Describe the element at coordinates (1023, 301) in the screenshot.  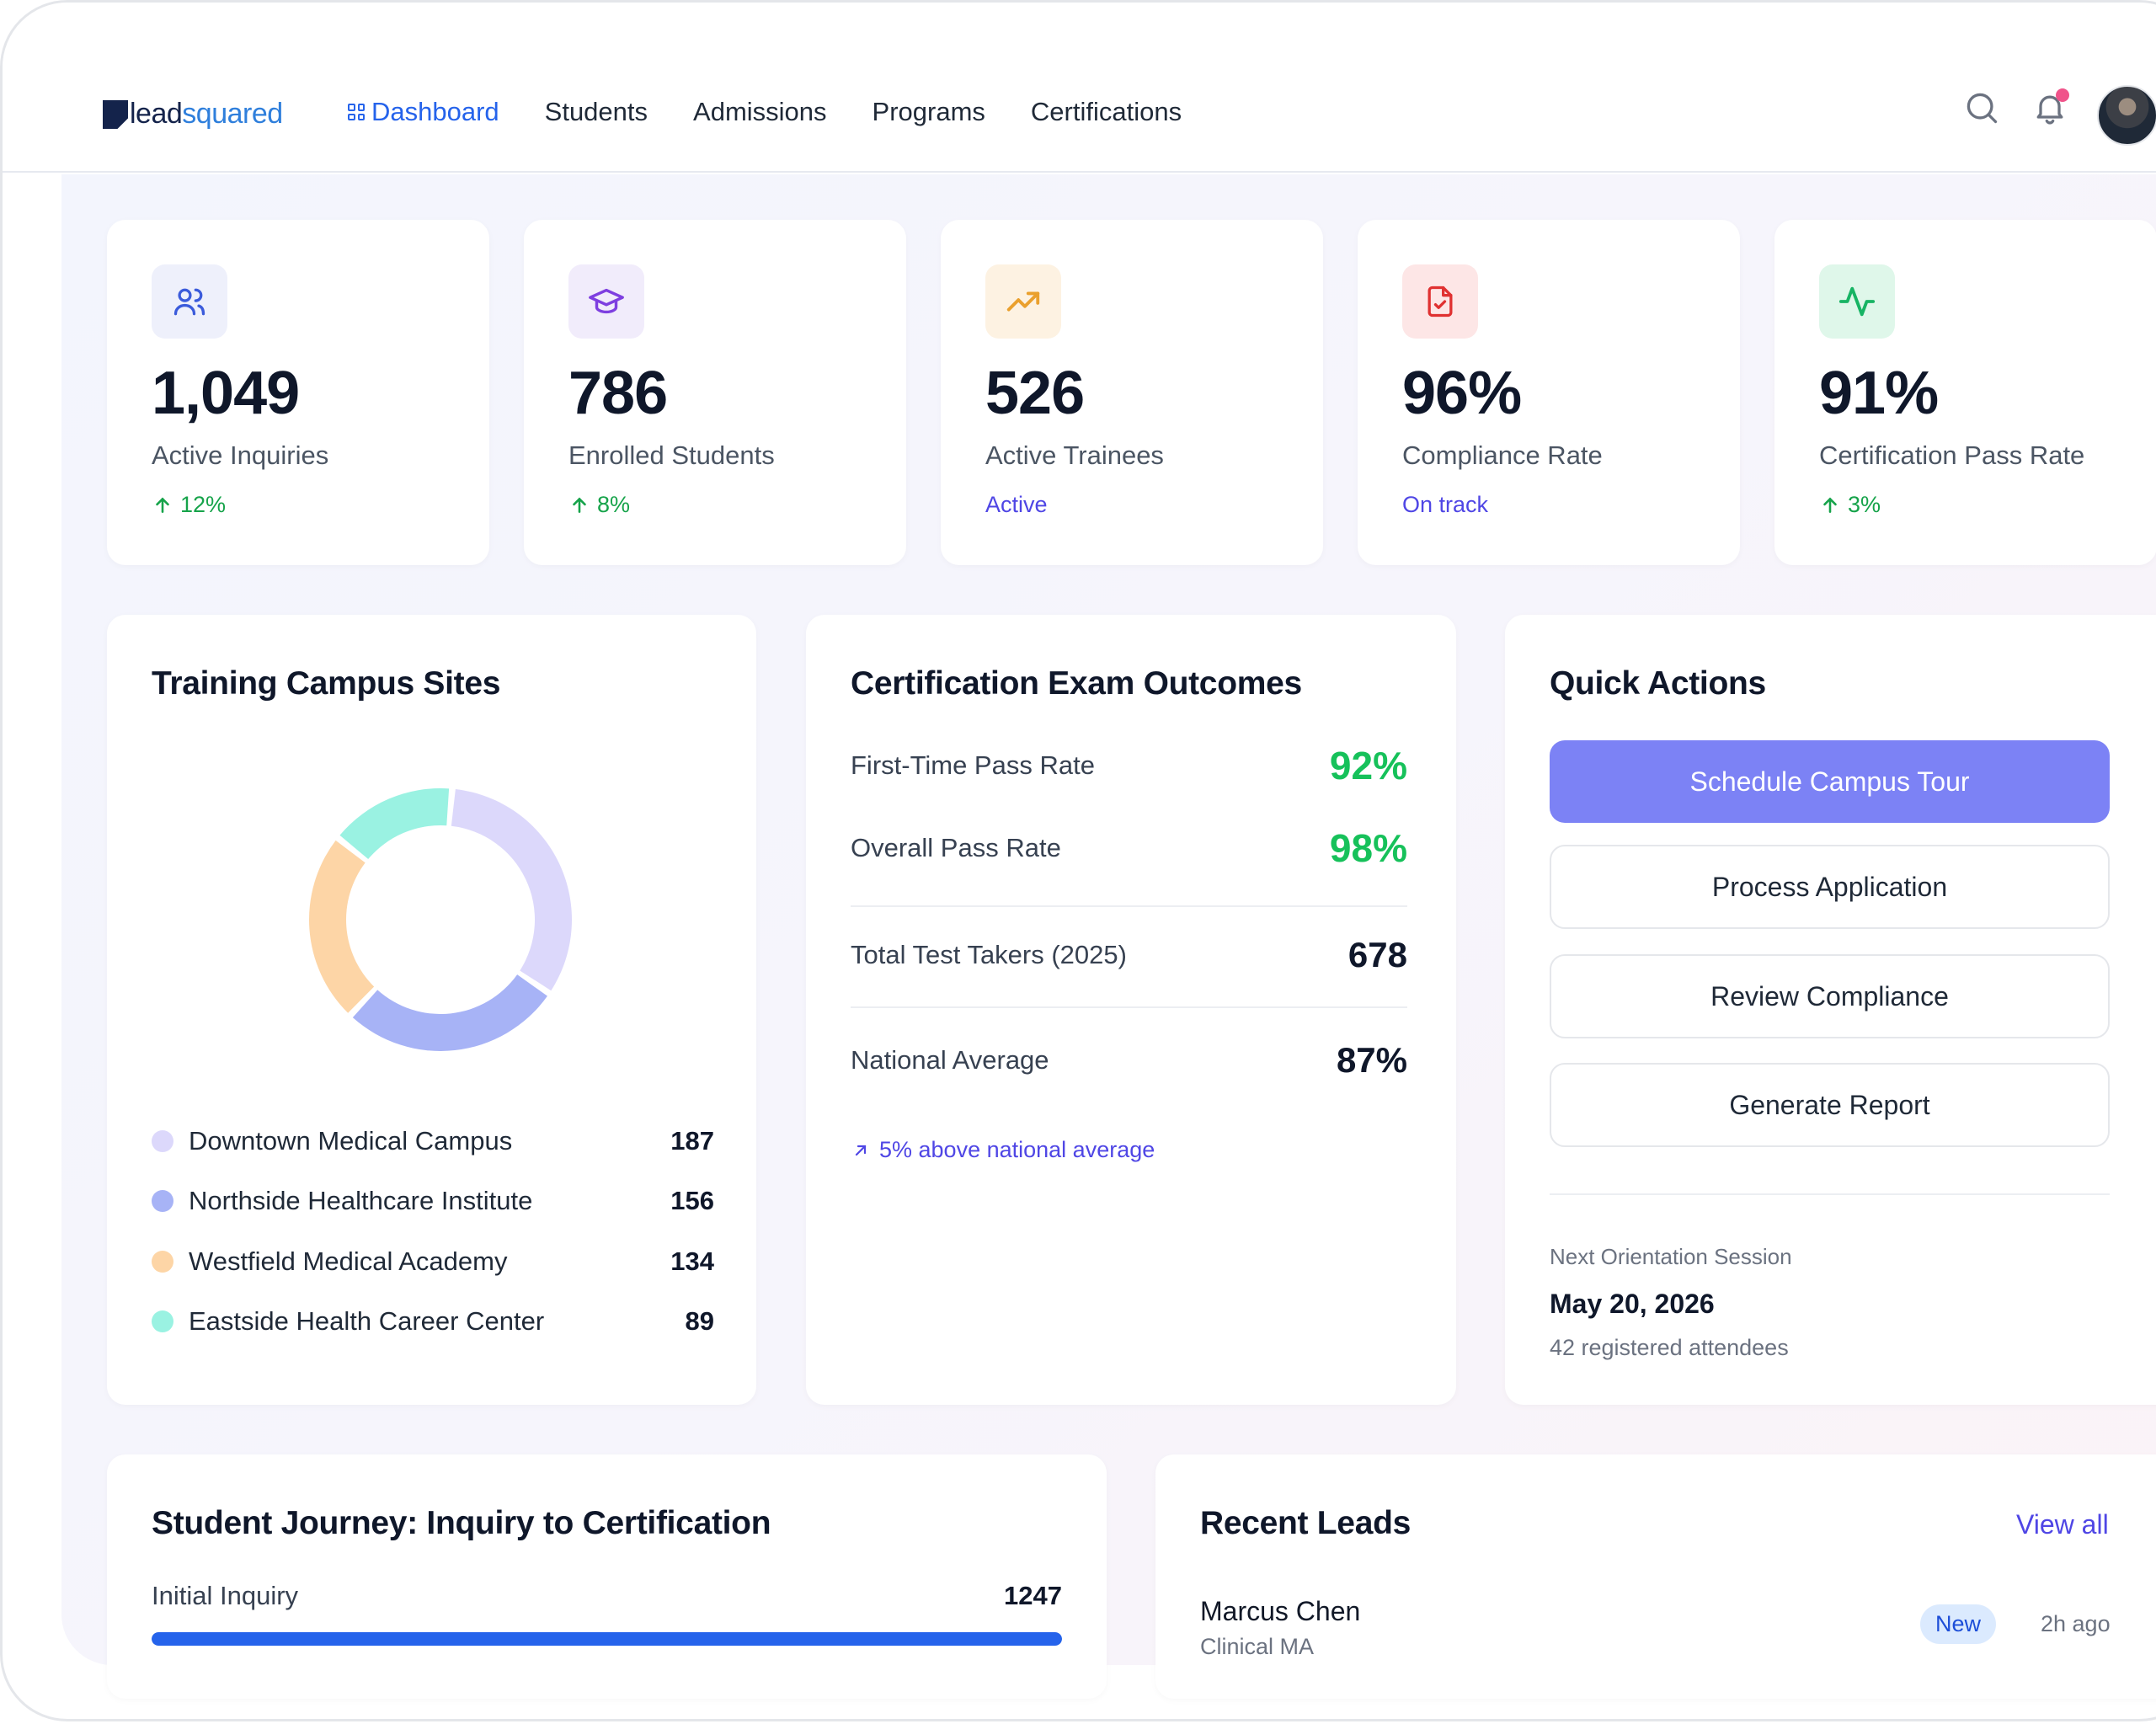
I see `trending-up-icon` at that location.